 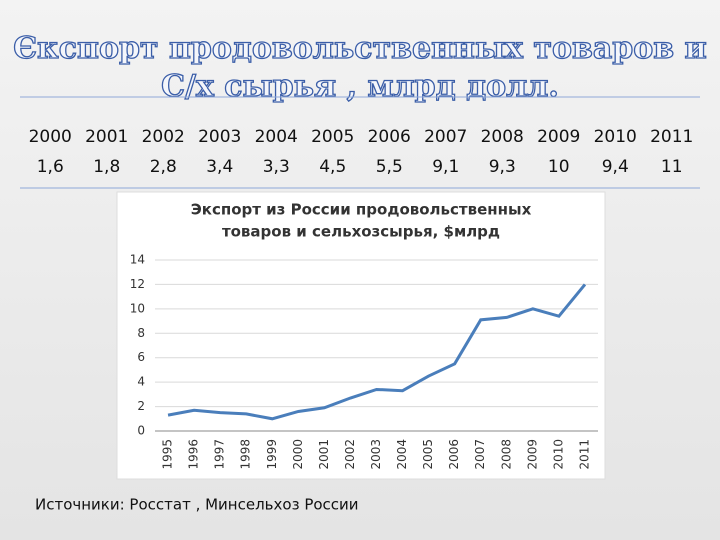 What do you see at coordinates (350, 454) in the screenshot?
I see `x-tick-label: 2002` at bounding box center [350, 454].